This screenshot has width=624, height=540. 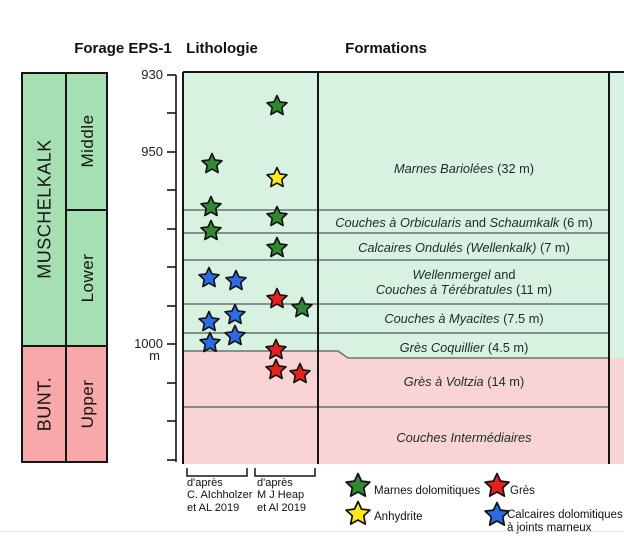 I want to click on muschelkalk-bunt-boundary-line, so click(x=396, y=354).